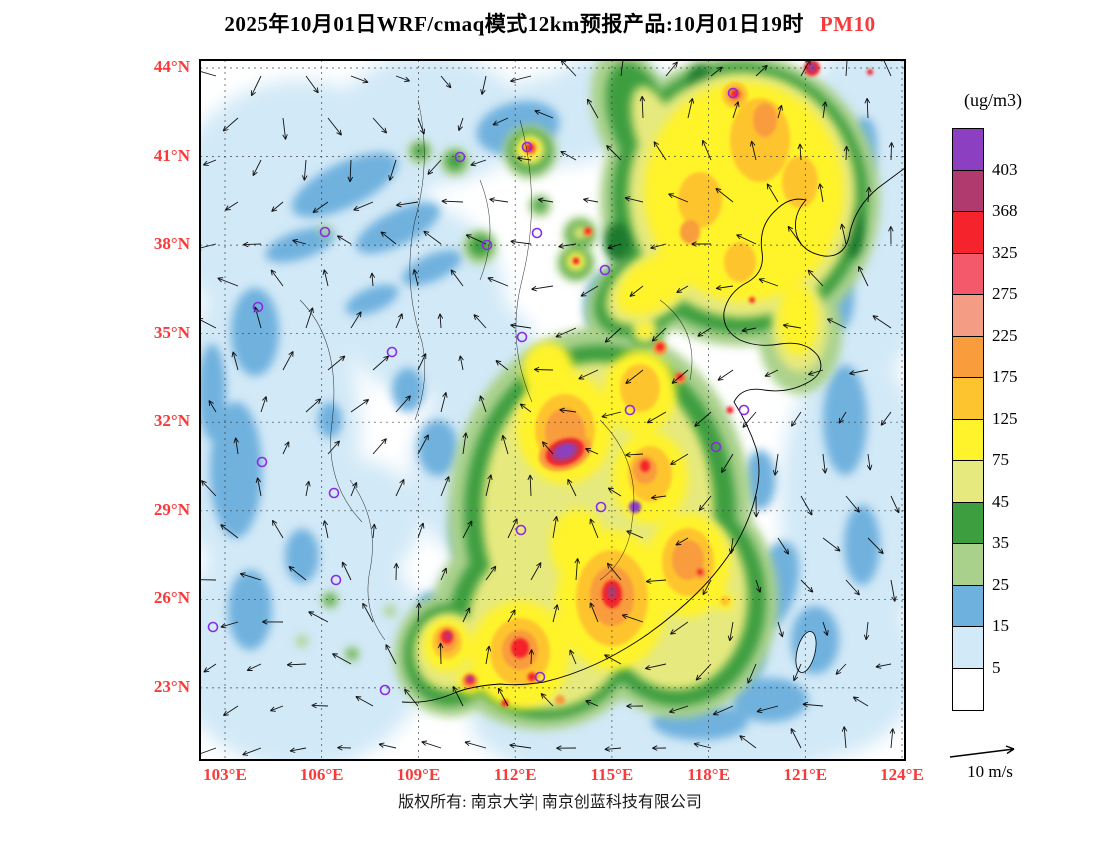  What do you see at coordinates (1005, 169) in the screenshot?
I see `colorbar-tick-label: 403` at bounding box center [1005, 169].